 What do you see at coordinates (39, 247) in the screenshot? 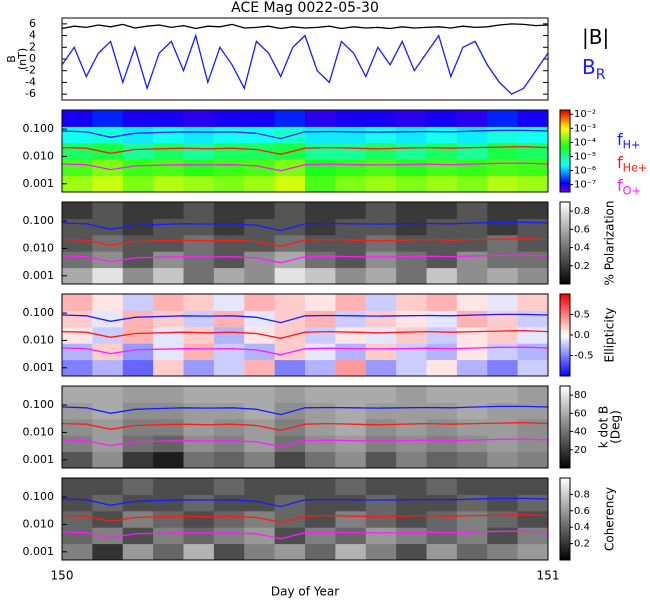
I see `y-tick-label: 0.010` at bounding box center [39, 247].